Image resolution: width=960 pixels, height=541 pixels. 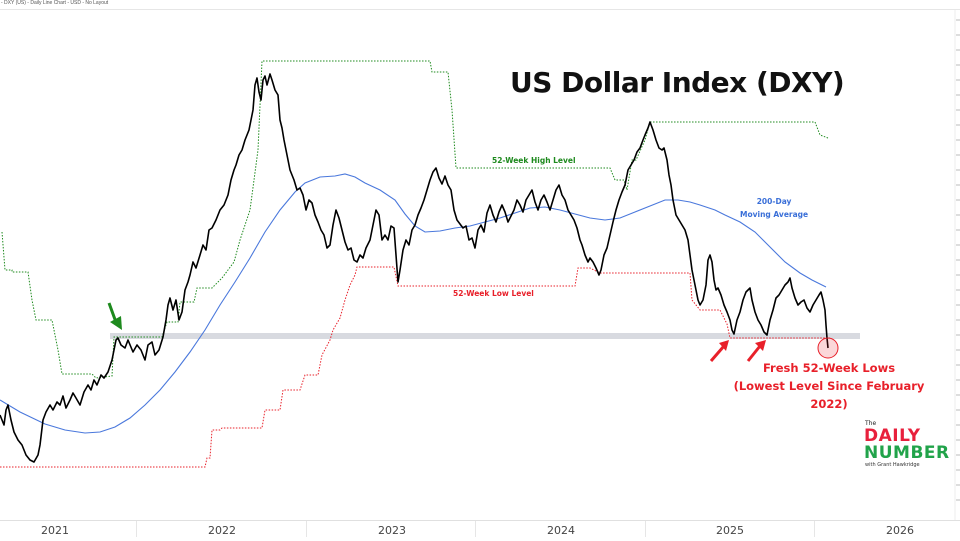 I want to click on moving-average-label-line1: 200-Day, so click(x=774, y=201).